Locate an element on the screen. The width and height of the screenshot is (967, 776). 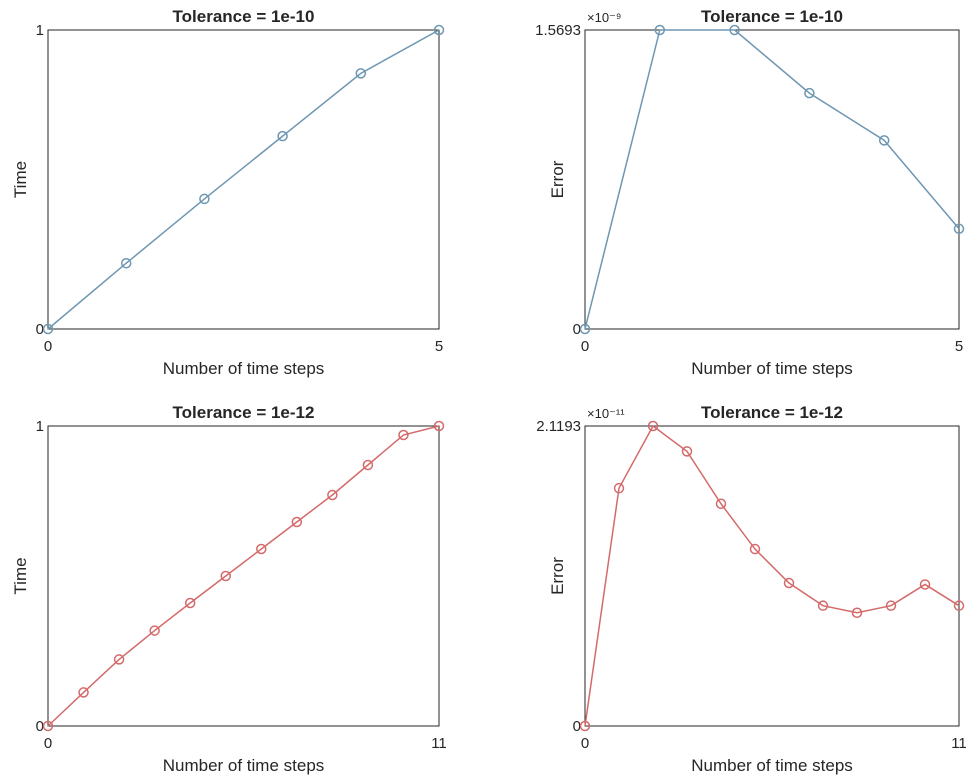
y-tick-label: 2.1193 is located at coordinates (558, 426).